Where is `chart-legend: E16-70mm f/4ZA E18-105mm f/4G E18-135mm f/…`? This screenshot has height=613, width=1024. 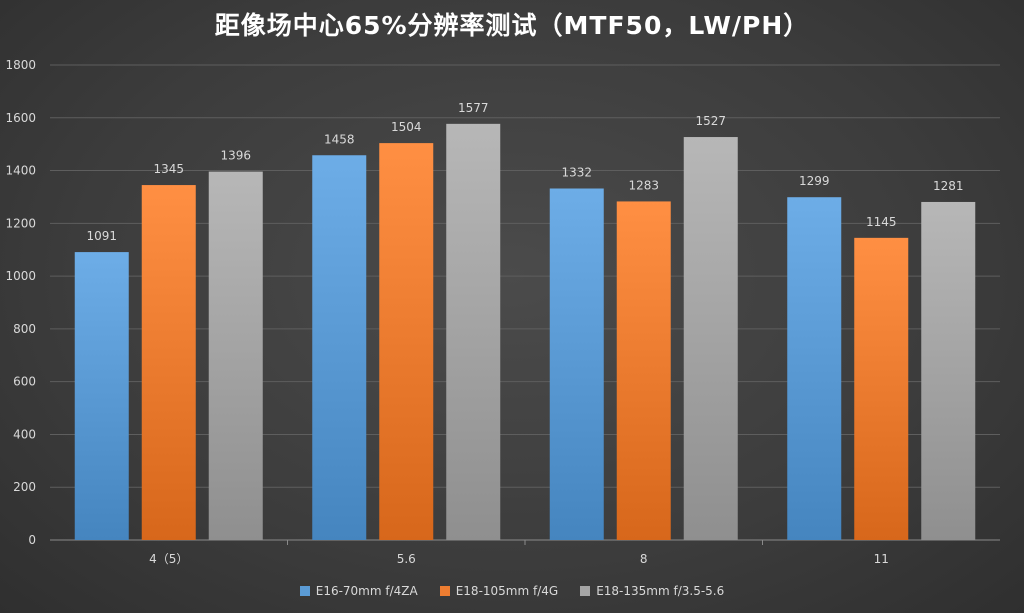
chart-legend: E16-70mm f/4ZA E18-105mm f/4G E18-135mm f/… is located at coordinates (512, 591).